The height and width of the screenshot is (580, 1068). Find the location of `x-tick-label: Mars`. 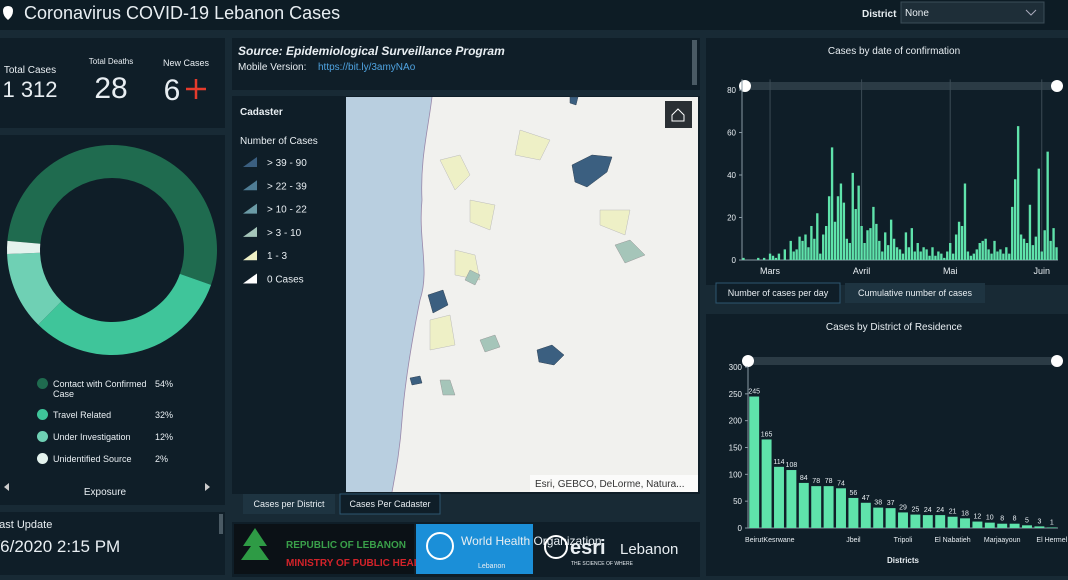

x-tick-label: Mars is located at coordinates (770, 271).